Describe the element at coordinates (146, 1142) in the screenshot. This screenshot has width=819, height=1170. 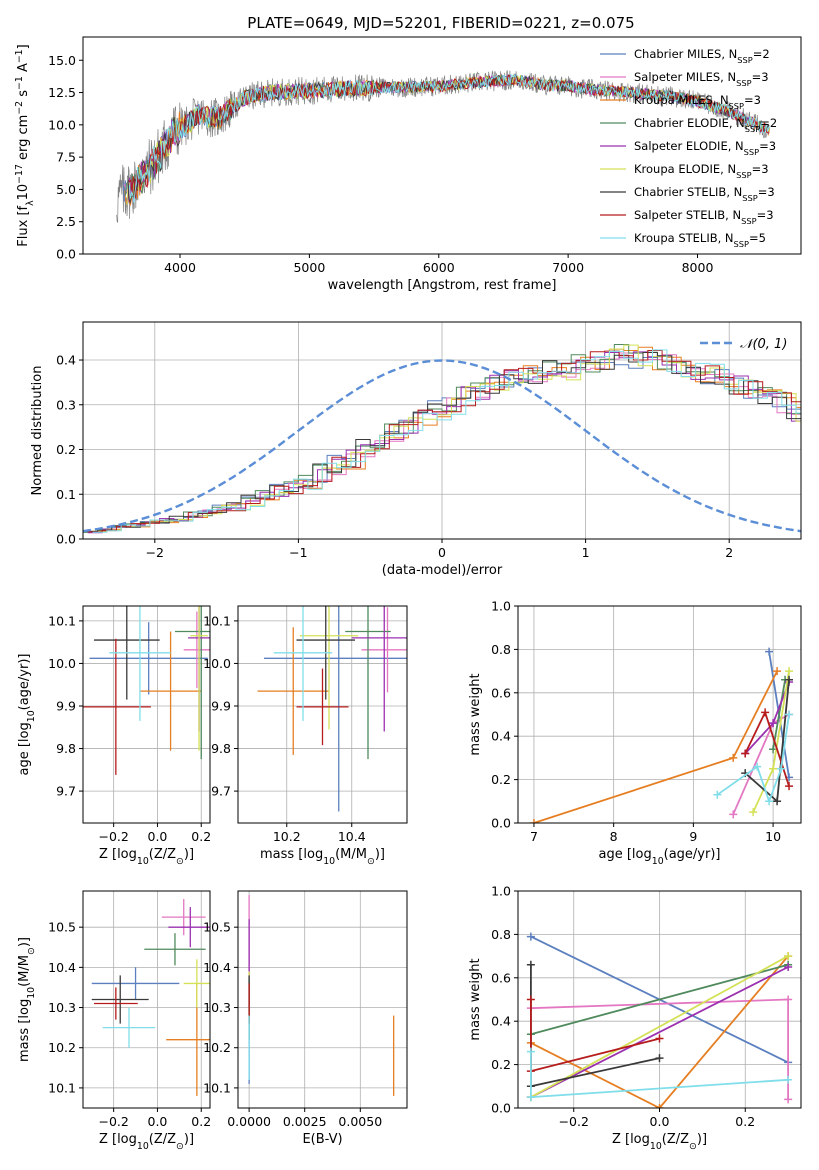
I see `mass-vs-Z-x-axis-label: Z [log10(Z/Z⊙)]` at that location.